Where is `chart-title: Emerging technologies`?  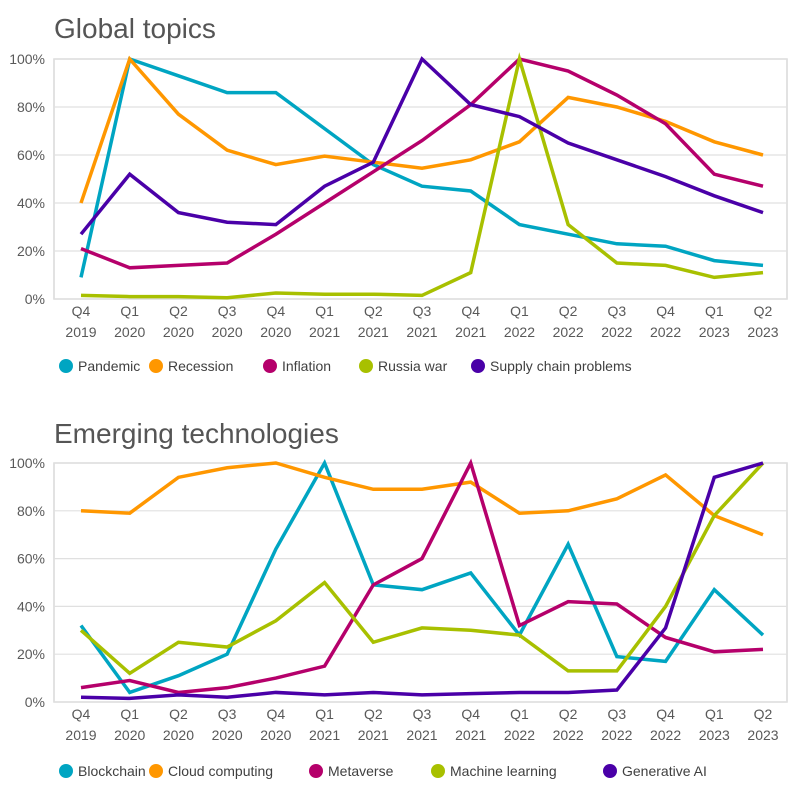 chart-title: Emerging technologies is located at coordinates (196, 433).